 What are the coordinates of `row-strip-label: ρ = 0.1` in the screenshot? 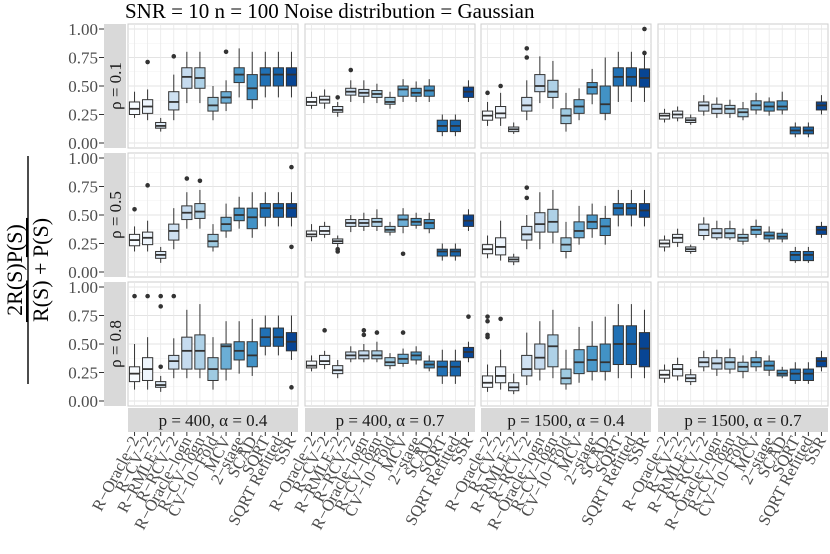 It's located at (115, 86).